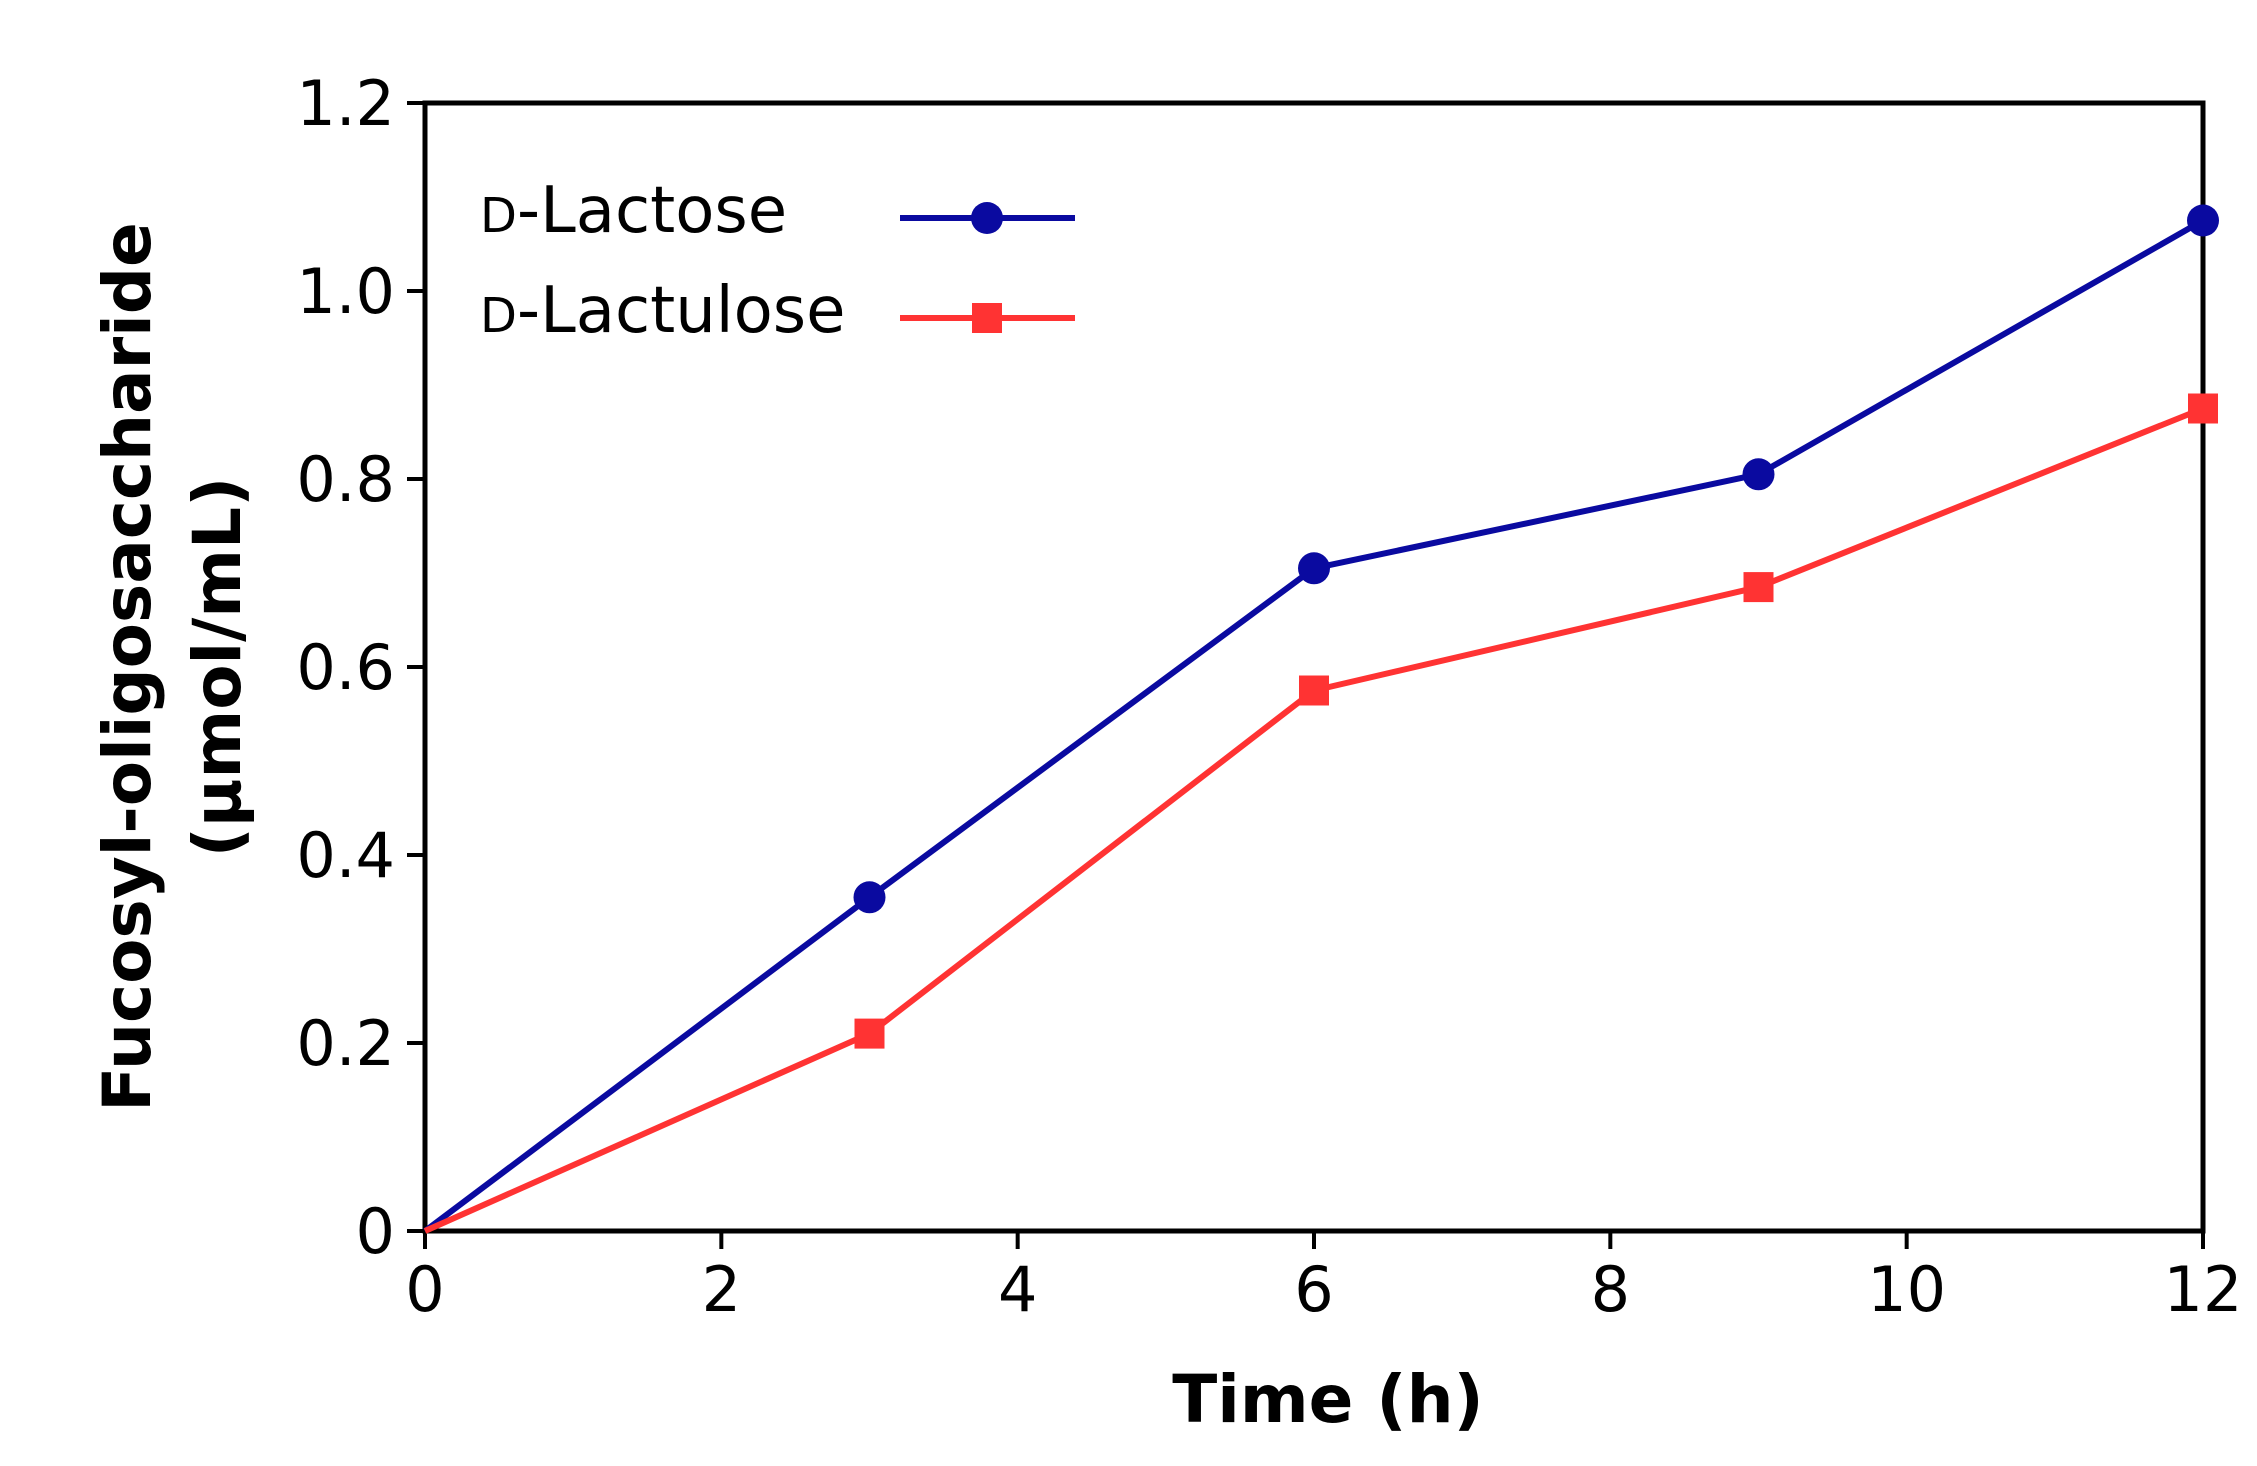 The height and width of the screenshot is (1466, 2257). What do you see at coordinates (345, 291) in the screenshot?
I see `y-tick-label: 1.0` at bounding box center [345, 291].